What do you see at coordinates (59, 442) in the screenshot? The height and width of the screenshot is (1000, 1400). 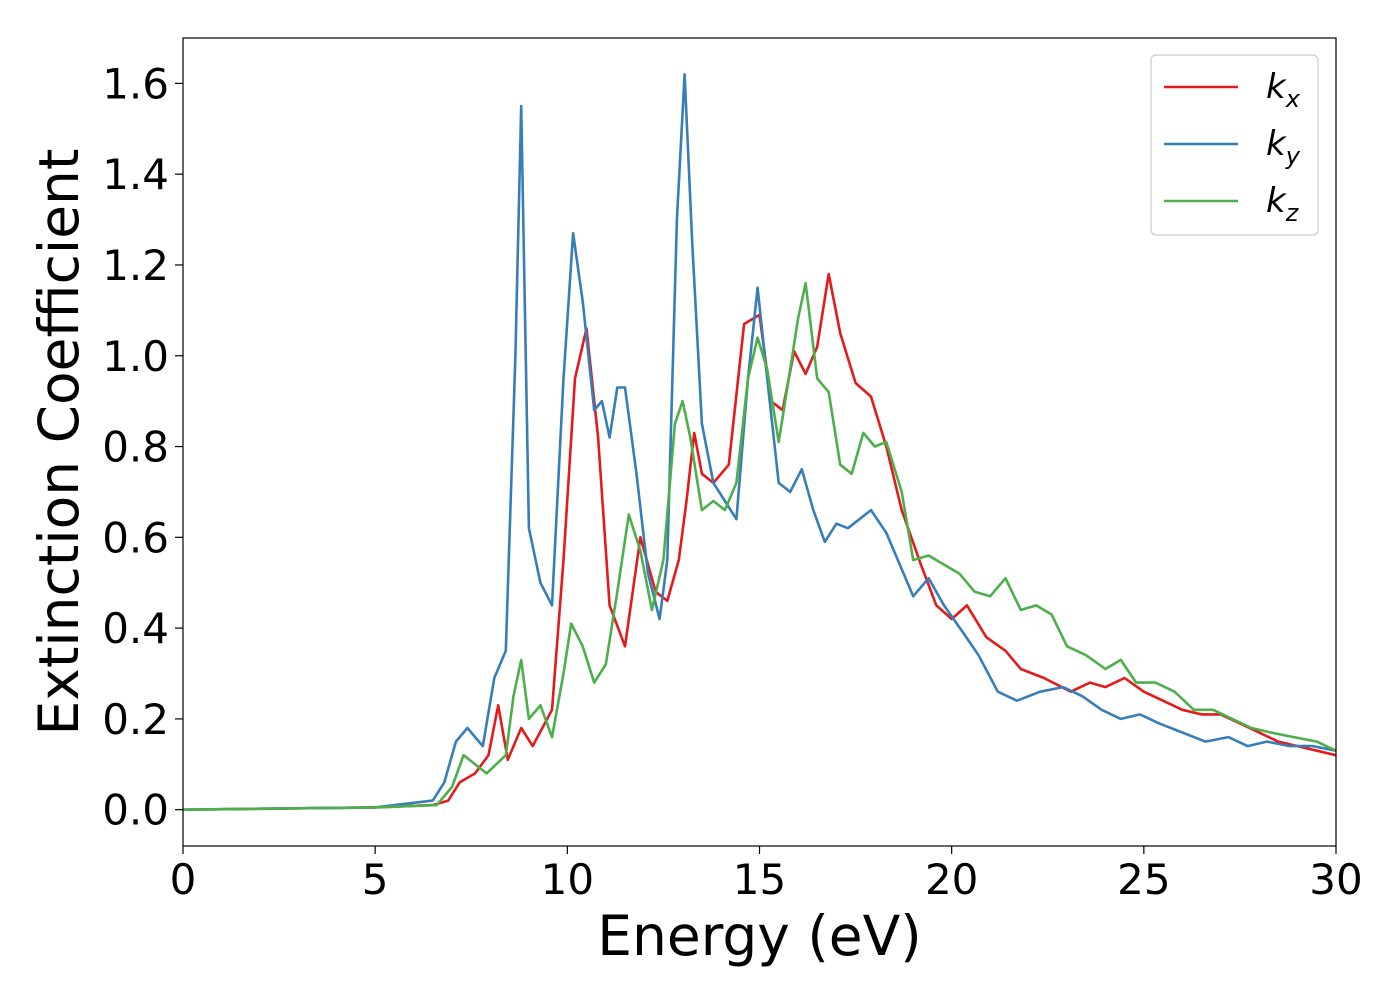 I see `y-axis-label: Extinction Coefficient` at bounding box center [59, 442].